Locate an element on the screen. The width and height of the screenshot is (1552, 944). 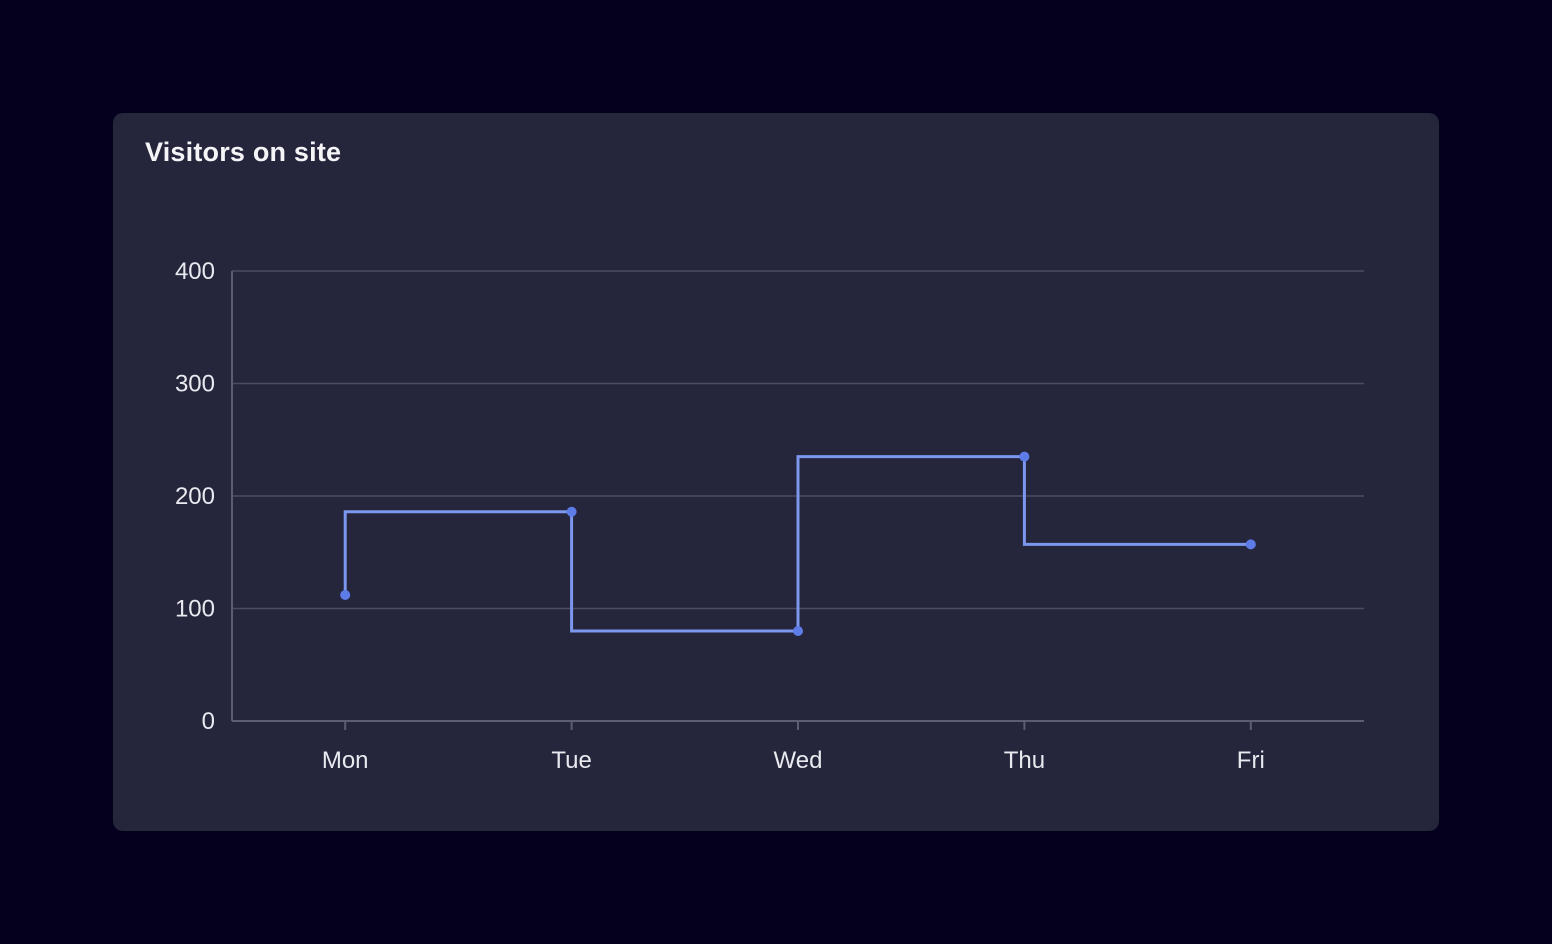
x-tick-label: Tue is located at coordinates (571, 760).